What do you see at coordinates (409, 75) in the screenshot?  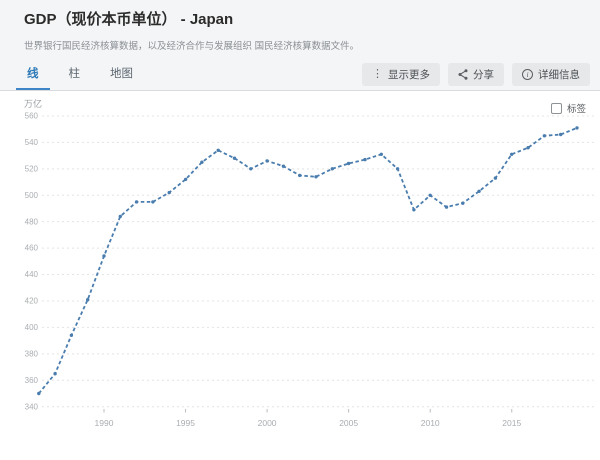 I see `show-more-label: 显示更多` at bounding box center [409, 75].